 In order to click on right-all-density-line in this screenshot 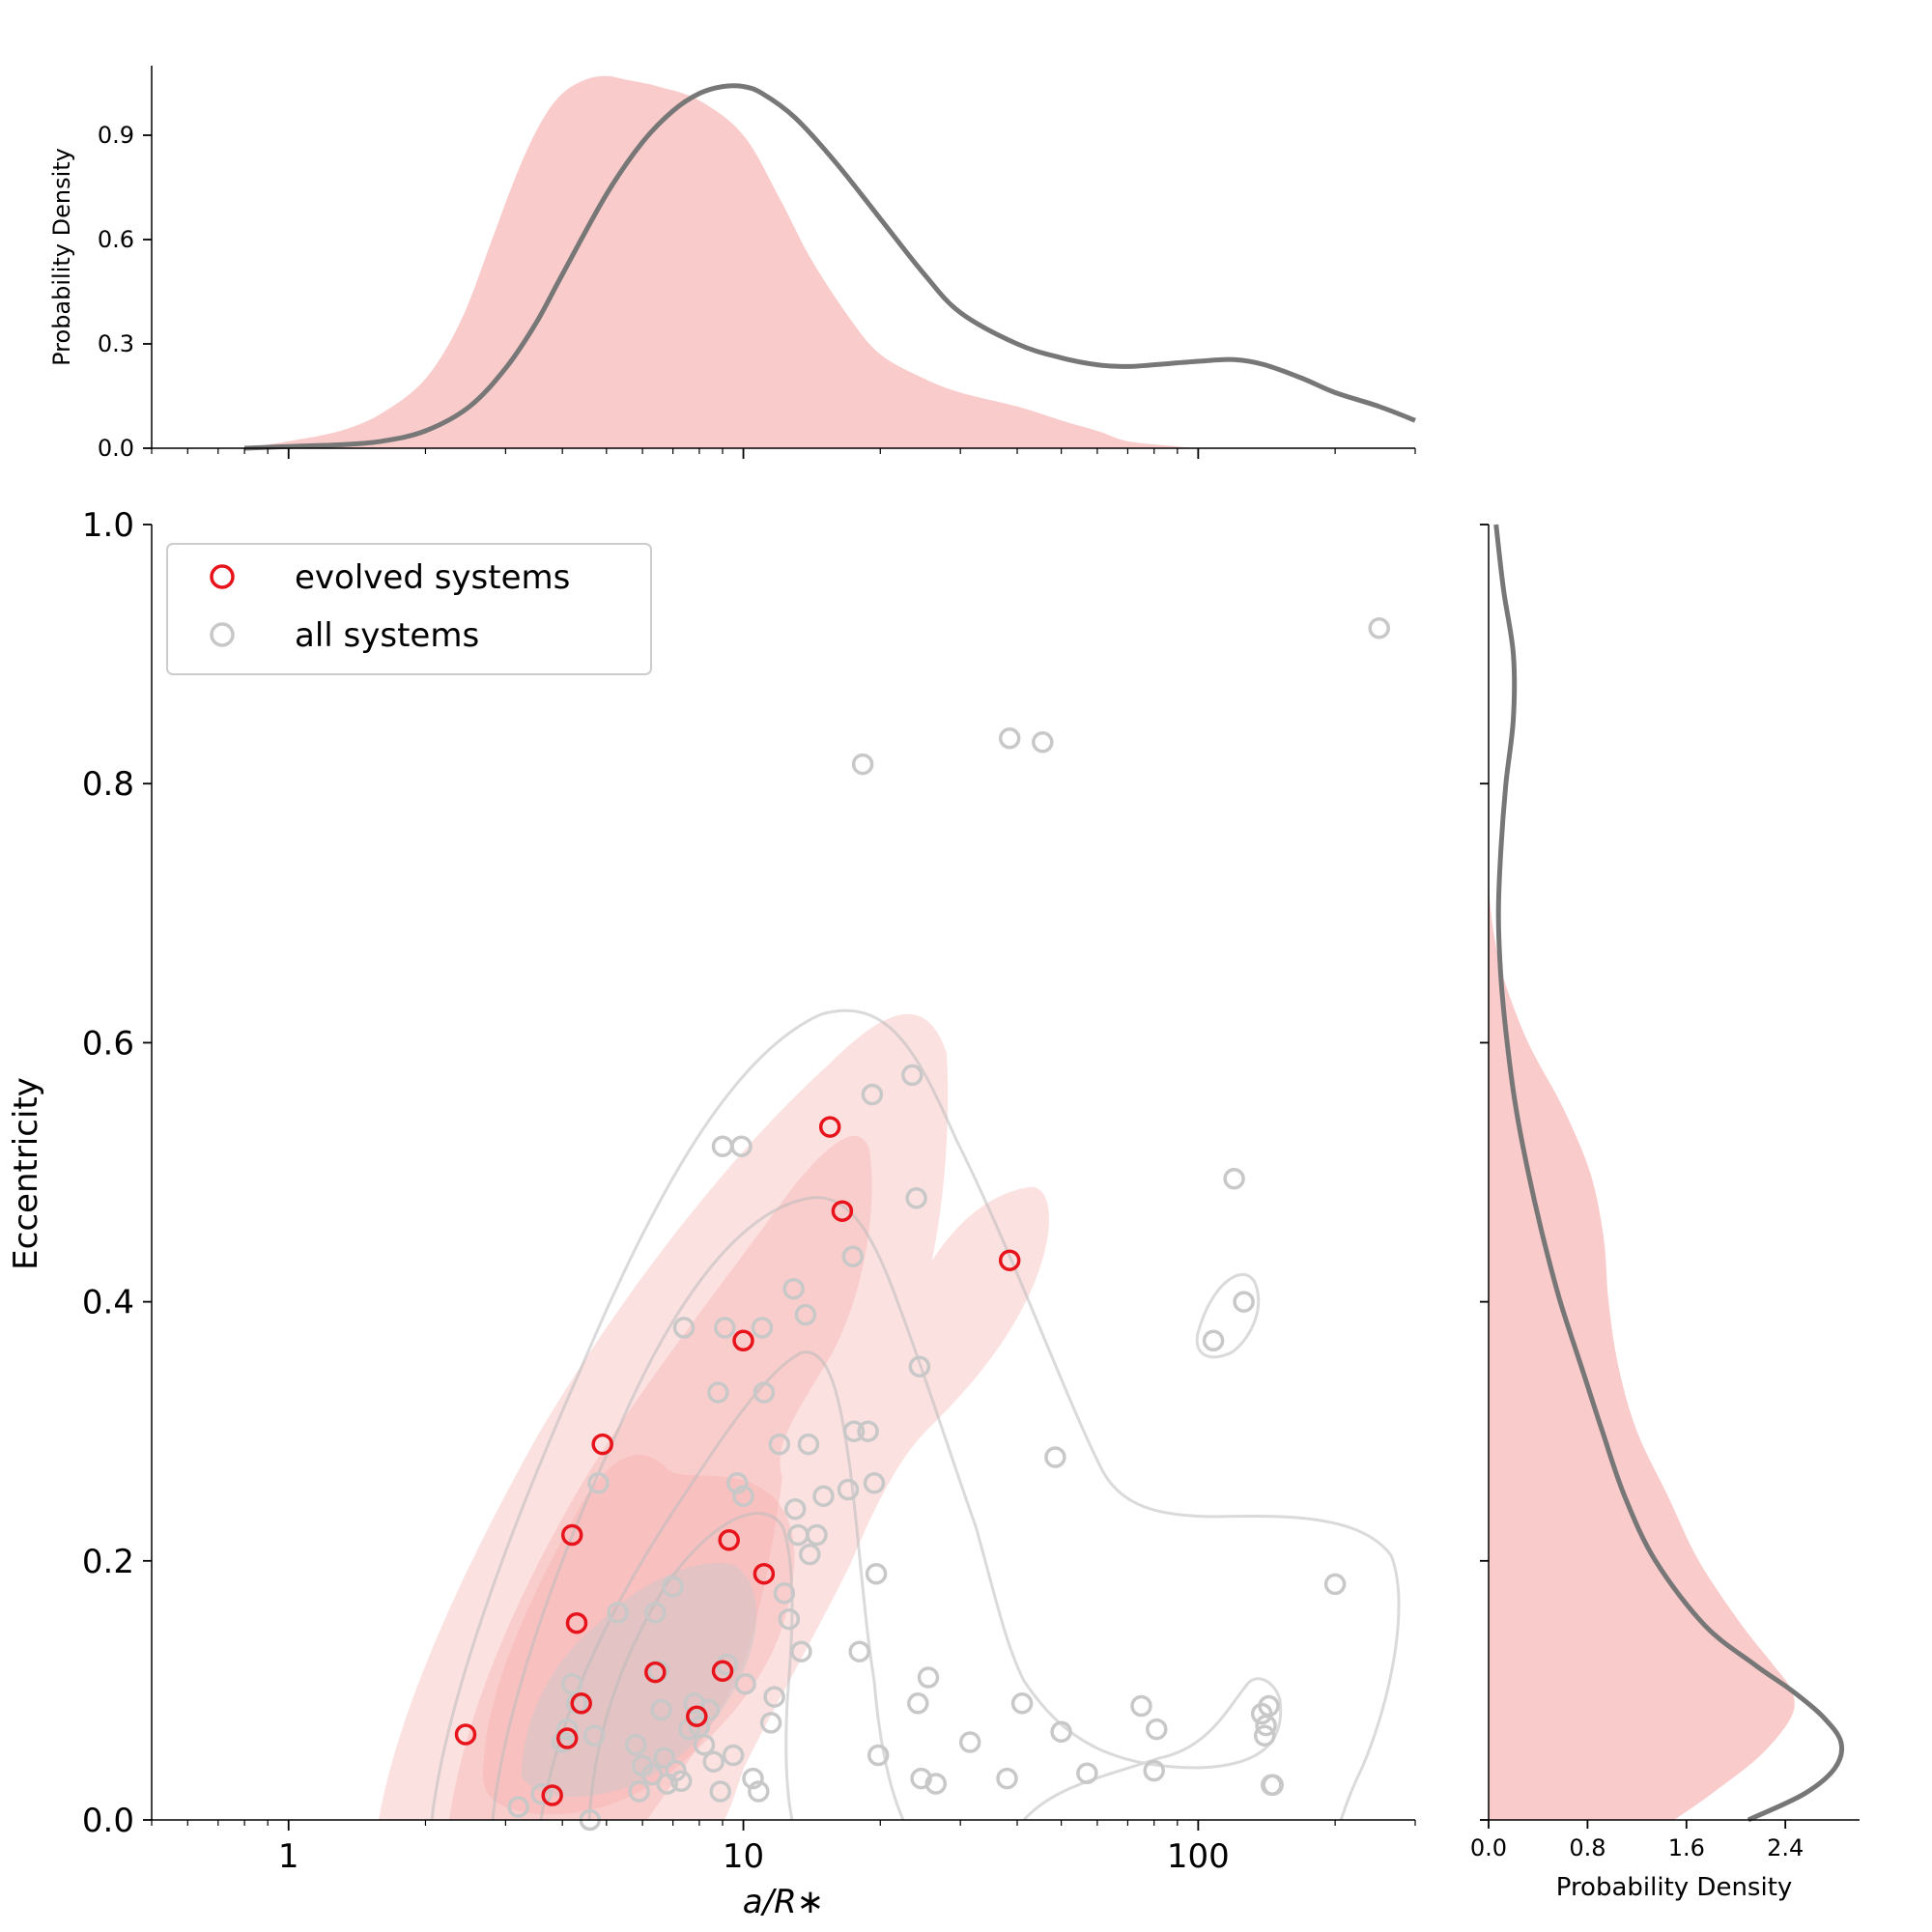, I will do `click(1669, 1173)`.